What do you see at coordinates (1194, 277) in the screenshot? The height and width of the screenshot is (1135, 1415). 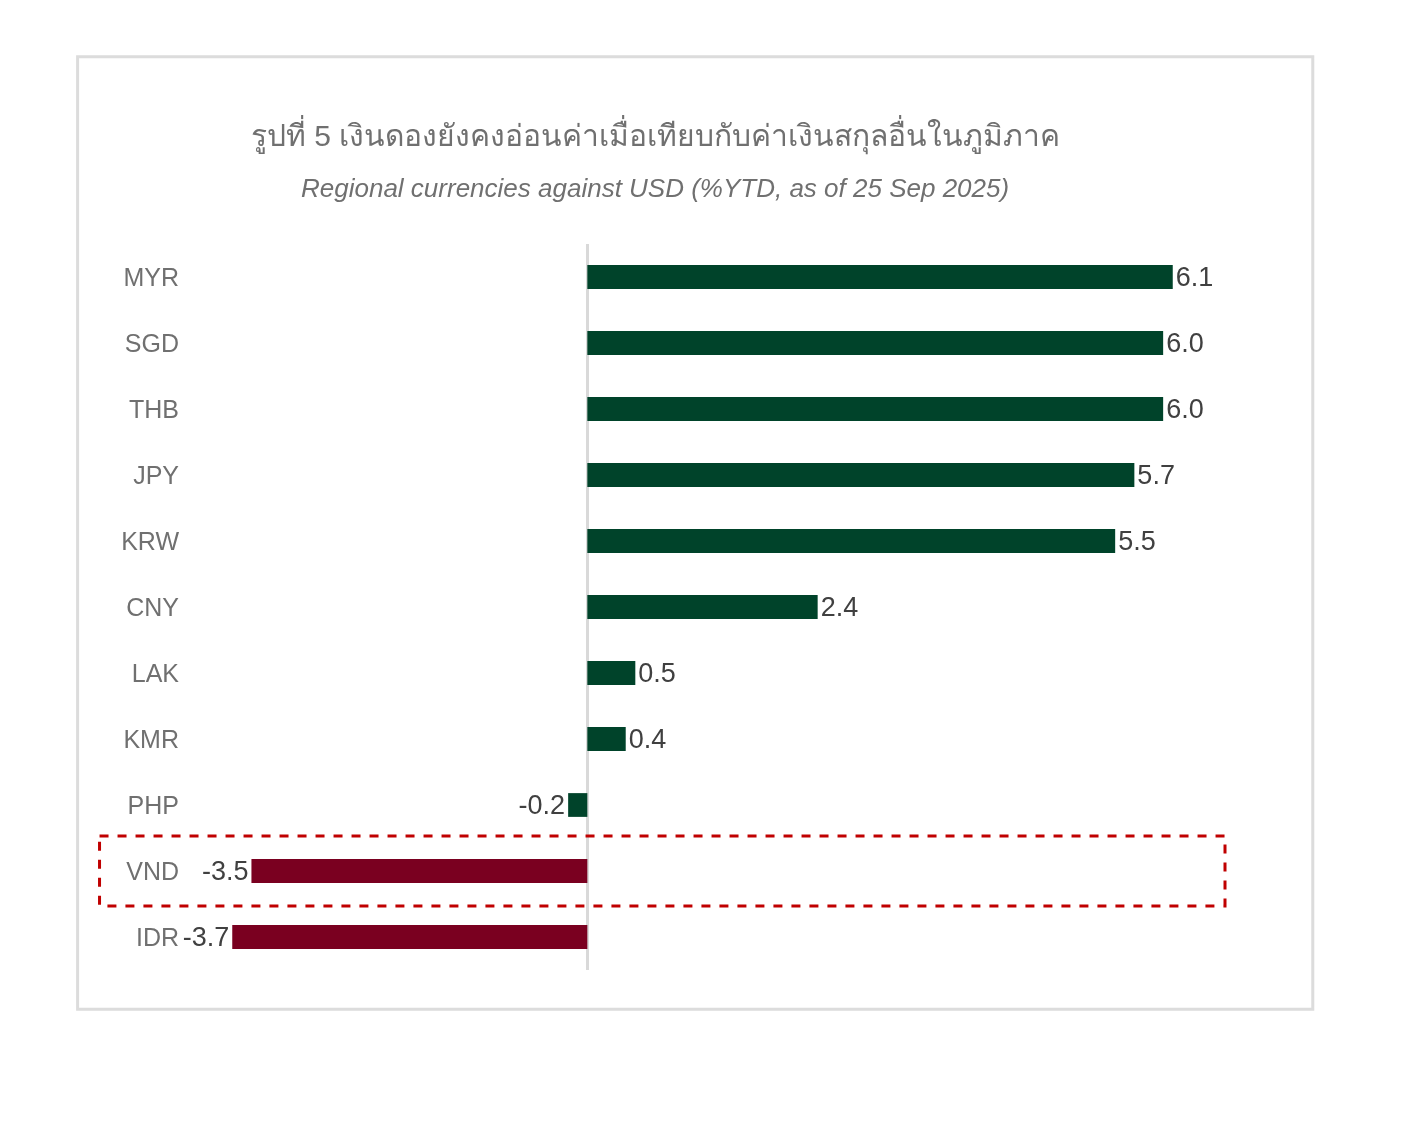 I see `data-label: 6.1` at bounding box center [1194, 277].